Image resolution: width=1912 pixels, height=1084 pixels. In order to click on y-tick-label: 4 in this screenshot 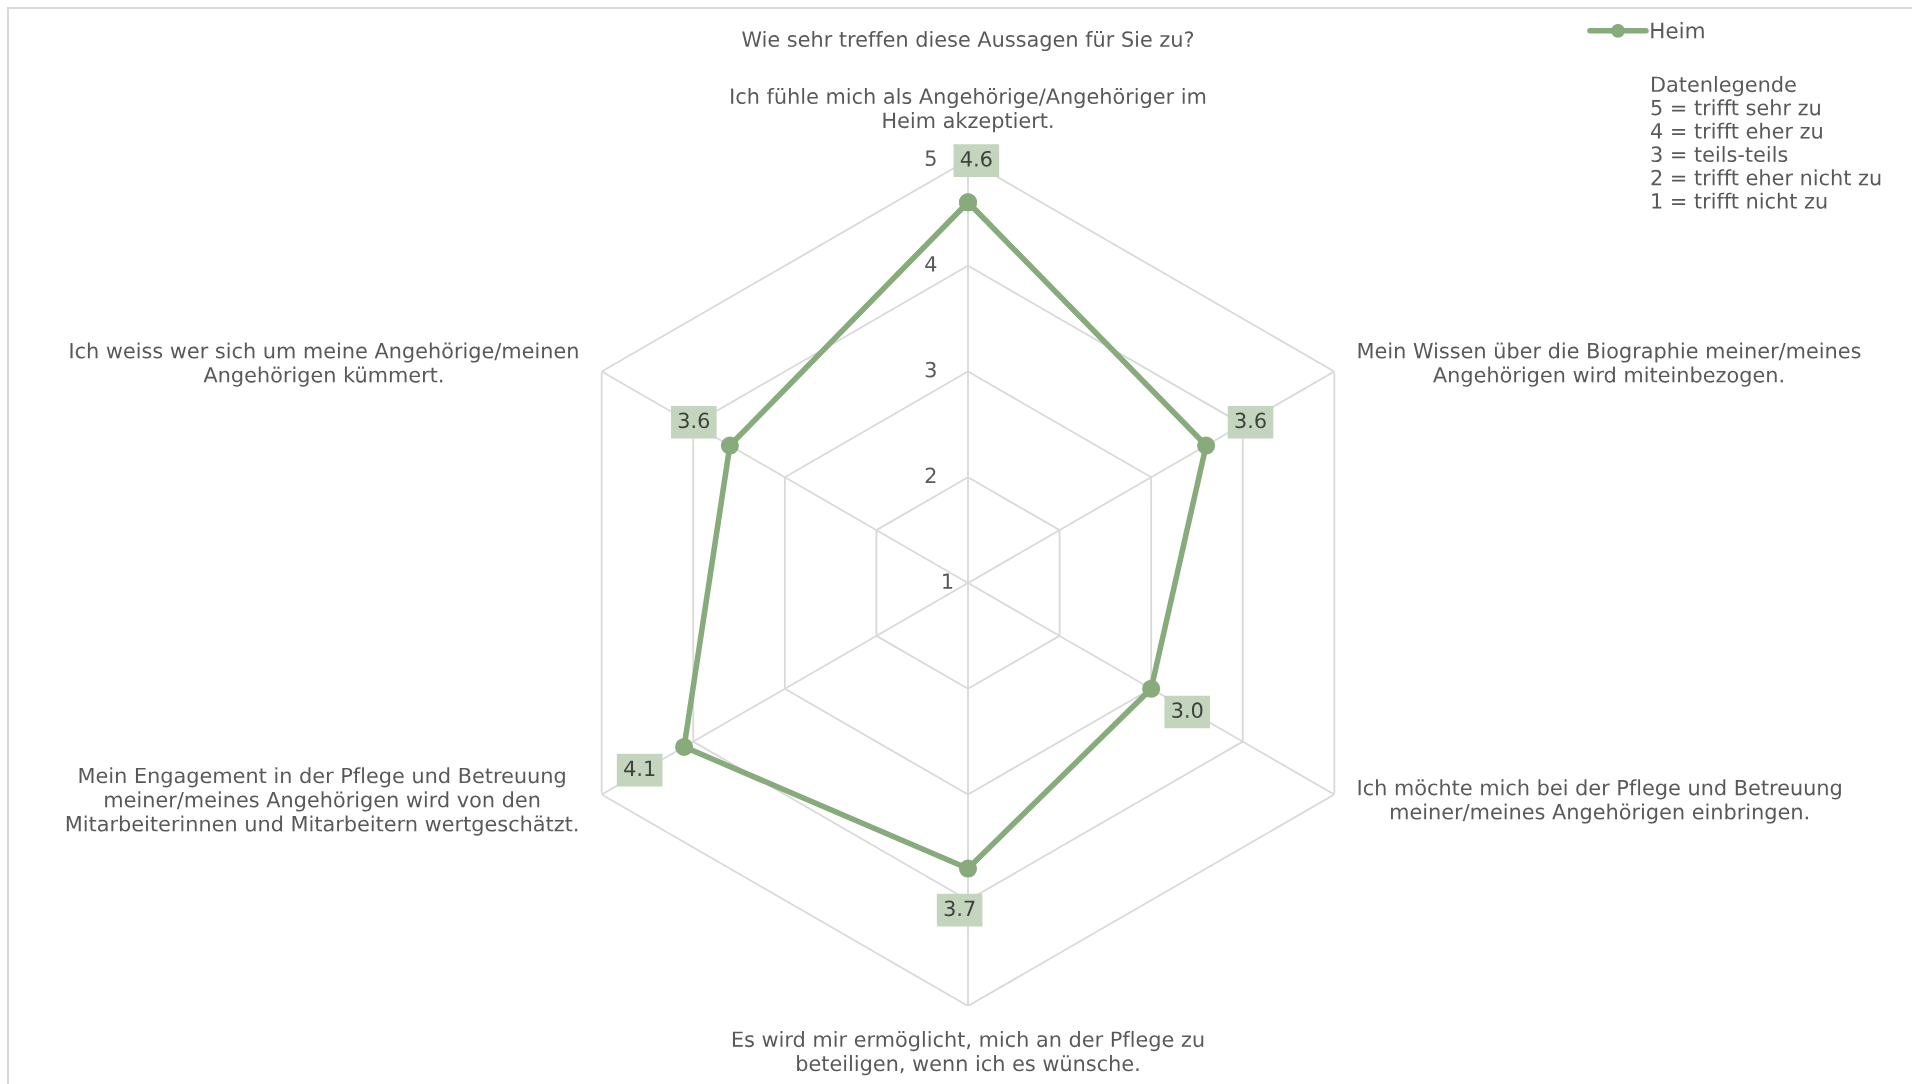, I will do `click(931, 264)`.